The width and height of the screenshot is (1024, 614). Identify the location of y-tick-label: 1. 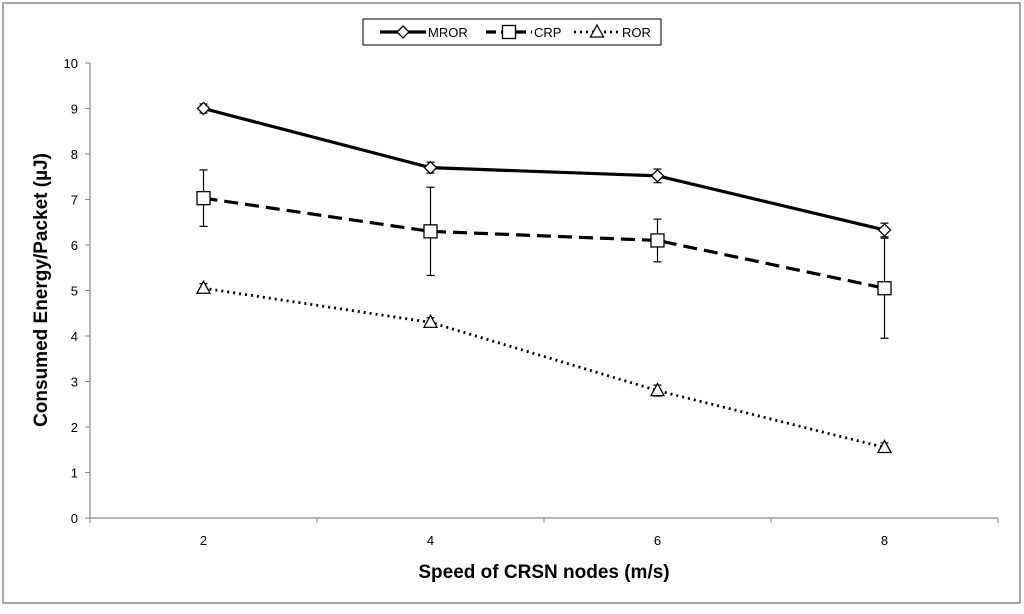
(74, 473).